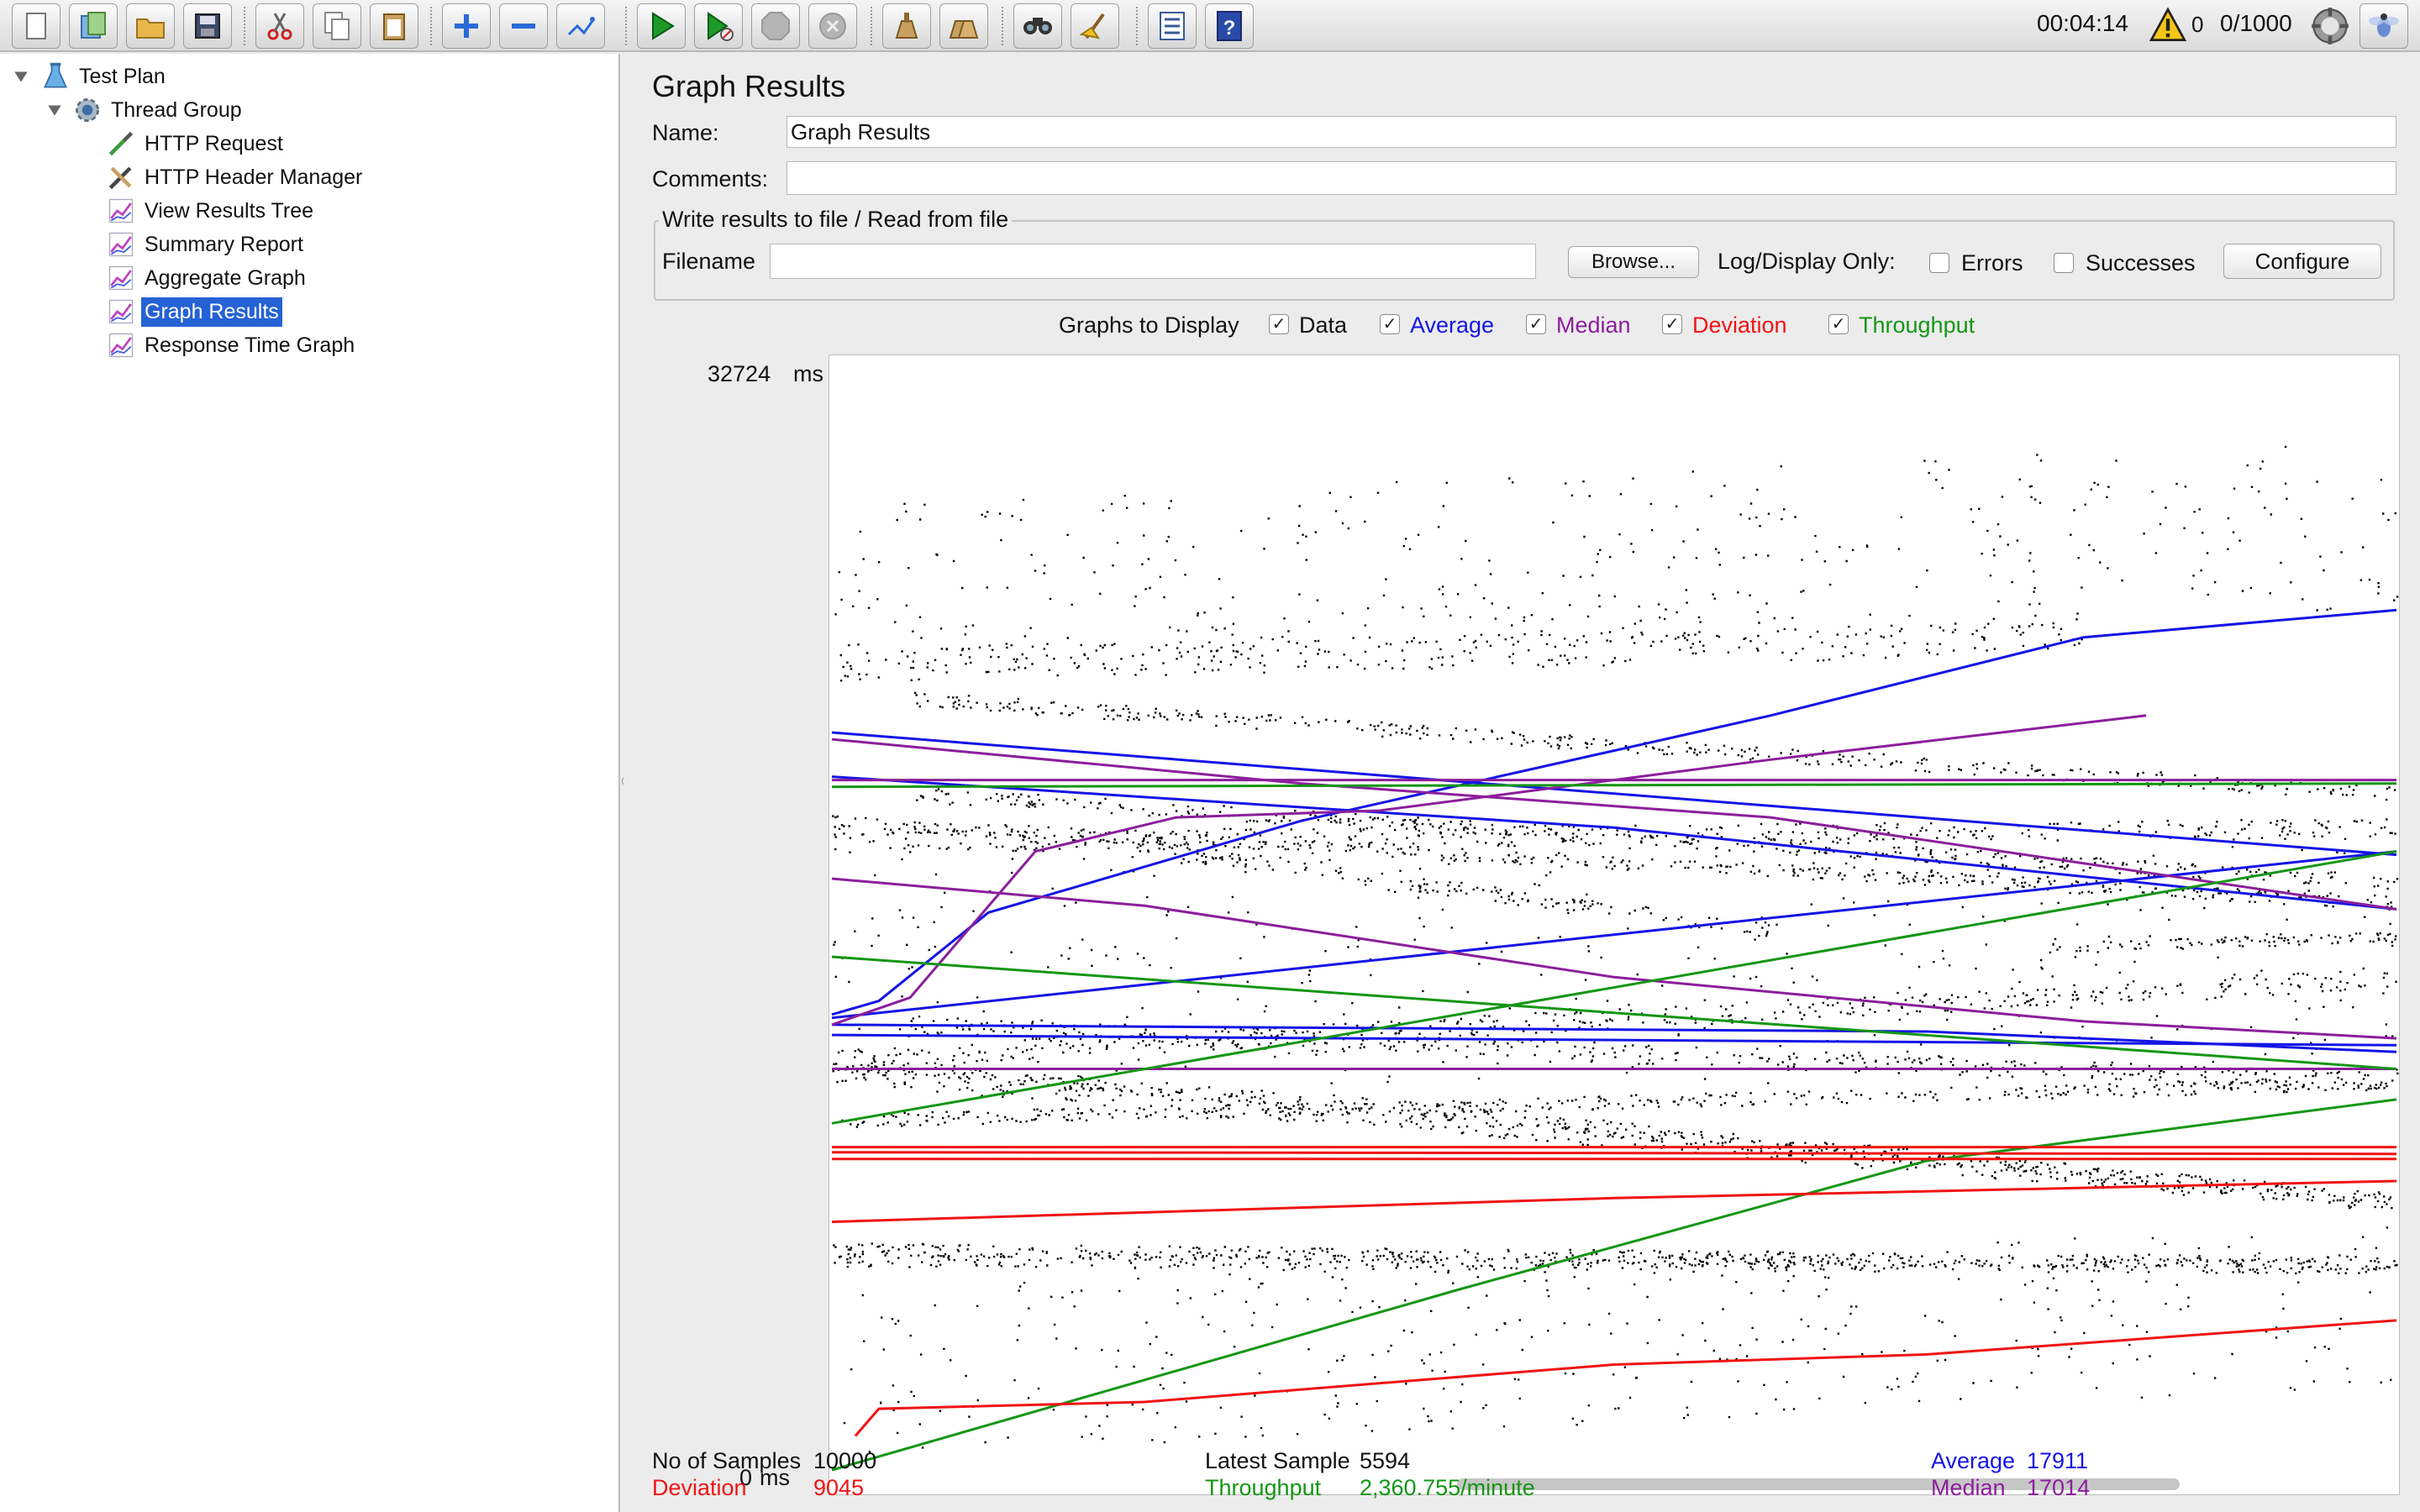  I want to click on show-median-checkbox: ✓, so click(1536, 324).